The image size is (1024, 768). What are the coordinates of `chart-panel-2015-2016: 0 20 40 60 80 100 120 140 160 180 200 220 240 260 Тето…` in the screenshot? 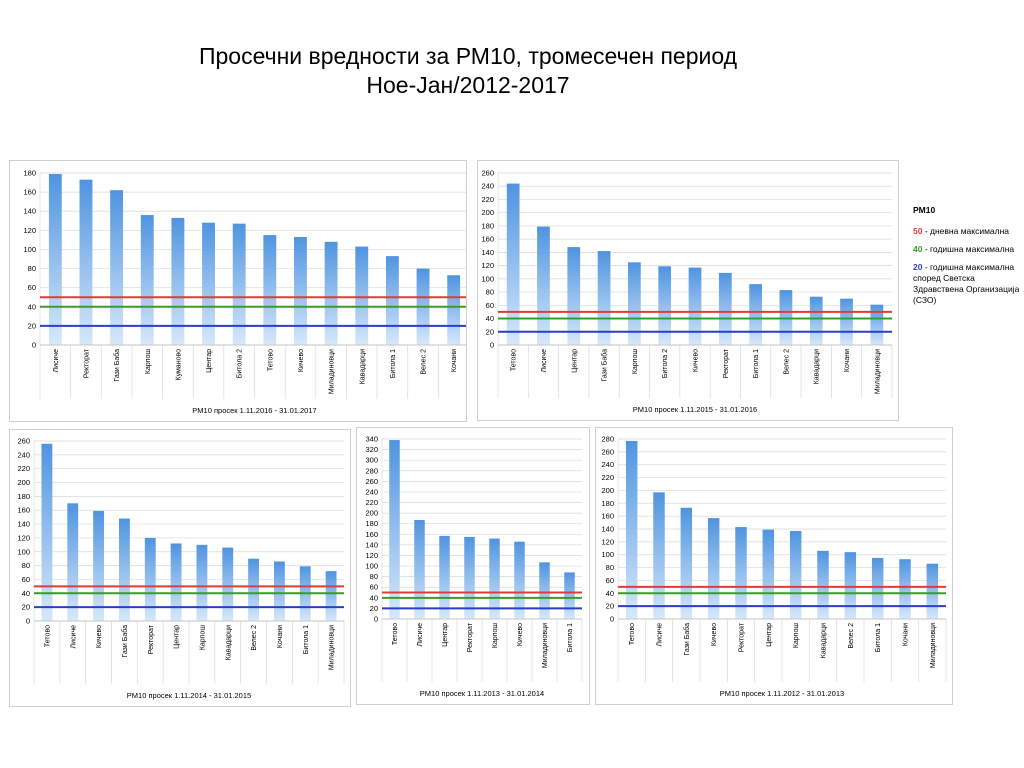 It's located at (688, 290).